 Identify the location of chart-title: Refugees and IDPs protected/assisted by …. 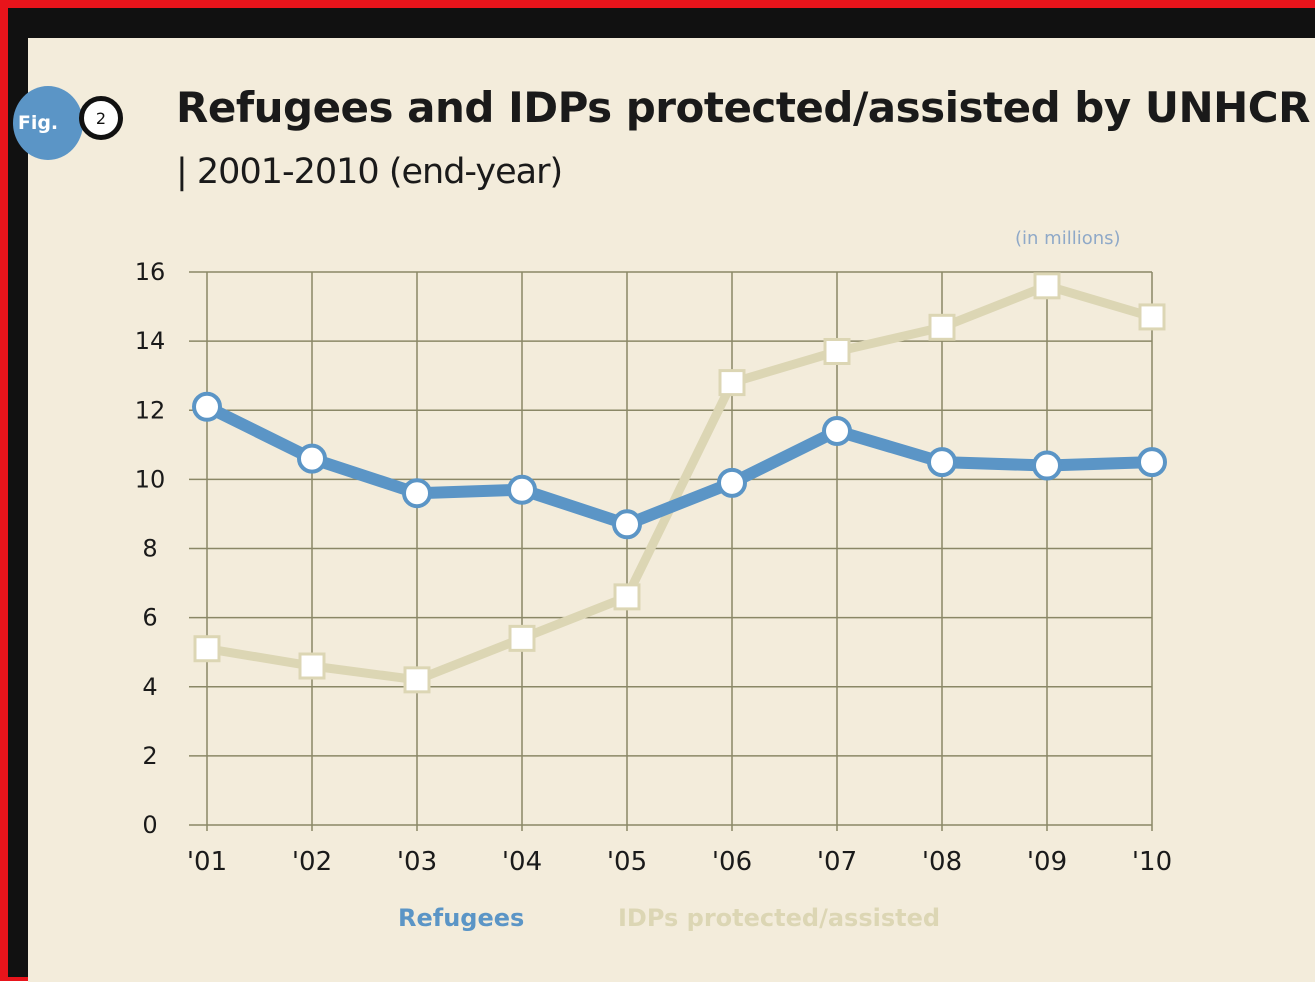
(743, 107).